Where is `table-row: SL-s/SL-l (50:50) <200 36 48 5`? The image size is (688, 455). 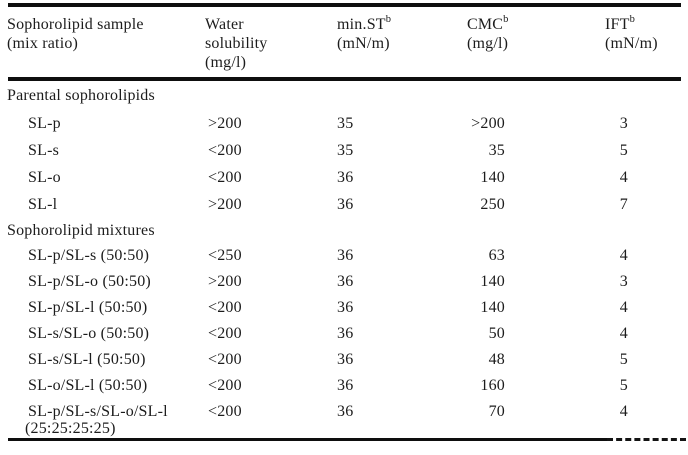 table-row: SL-s/SL-l (50:50) <200 36 48 5 is located at coordinates (342, 357).